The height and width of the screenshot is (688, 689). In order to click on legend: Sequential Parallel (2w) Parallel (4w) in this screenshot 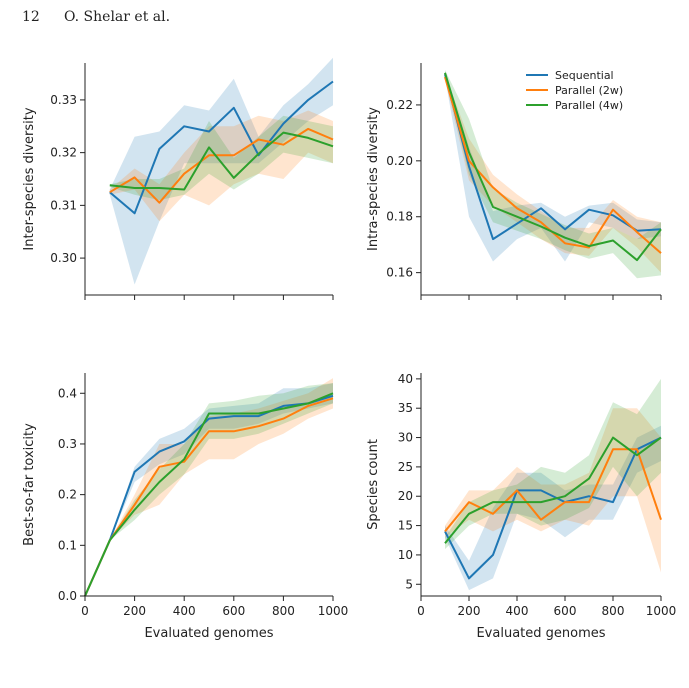, I will do `click(574, 90)`.